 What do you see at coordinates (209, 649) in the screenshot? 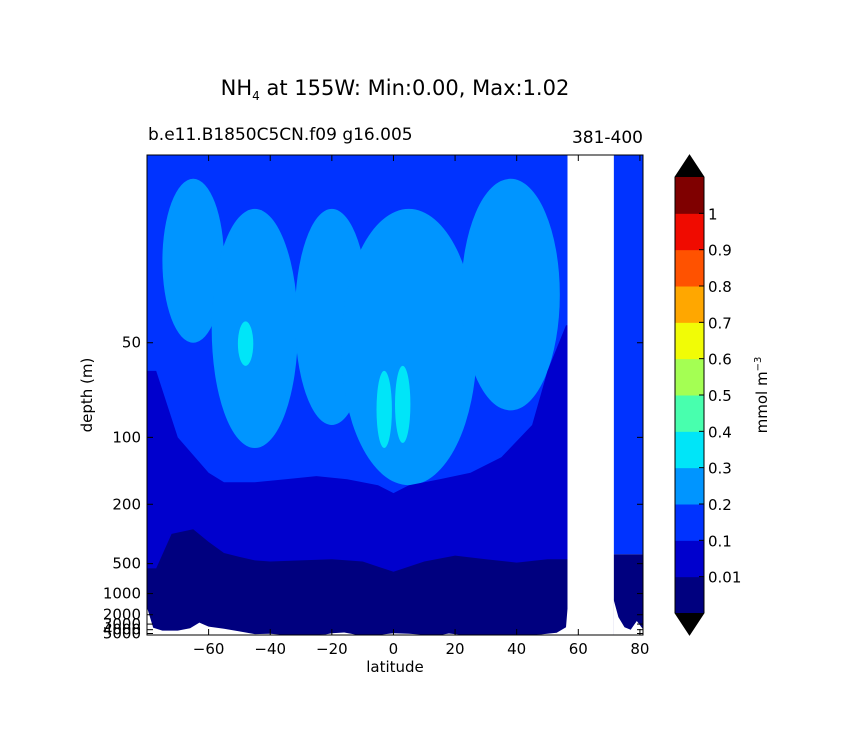
I see `x-tick-label: −60` at bounding box center [209, 649].